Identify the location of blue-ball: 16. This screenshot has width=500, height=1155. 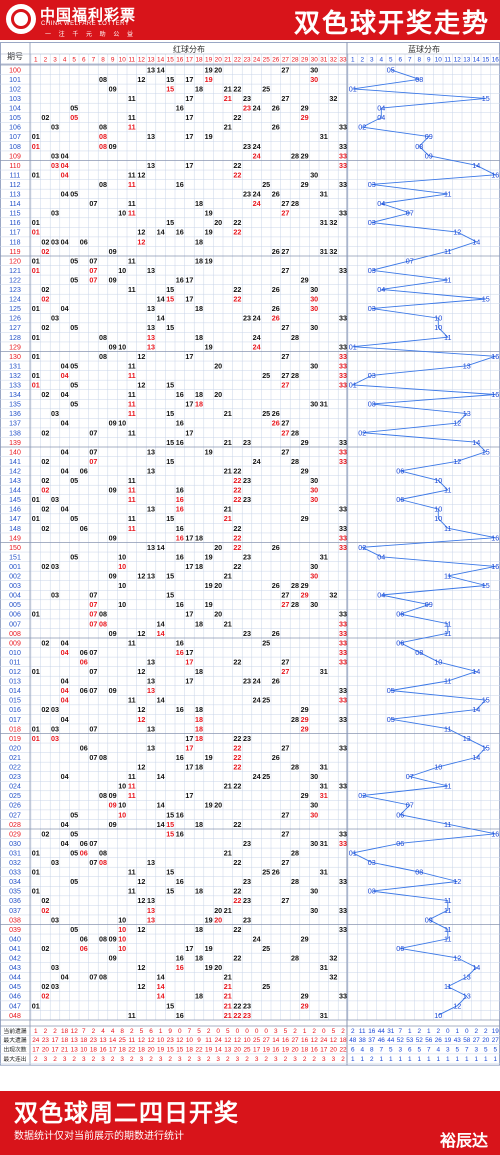
(495, 174).